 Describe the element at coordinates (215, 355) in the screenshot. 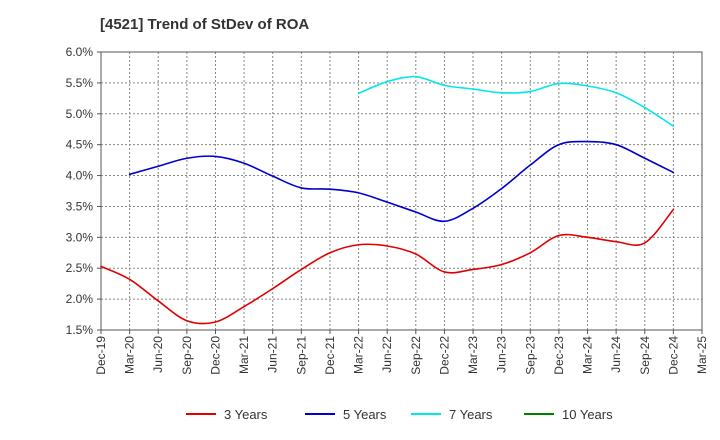

I see `x-tick-label: Dec-20` at that location.